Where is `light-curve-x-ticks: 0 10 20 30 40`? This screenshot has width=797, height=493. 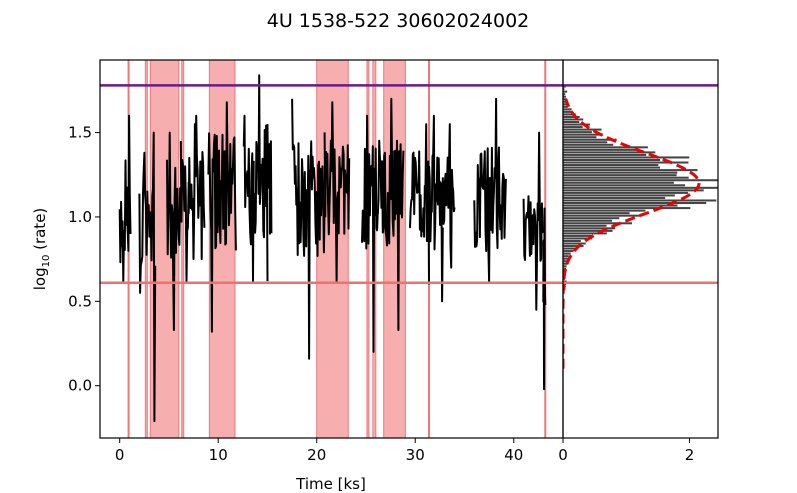
light-curve-x-ticks: 0 10 20 30 40 is located at coordinates (319, 451).